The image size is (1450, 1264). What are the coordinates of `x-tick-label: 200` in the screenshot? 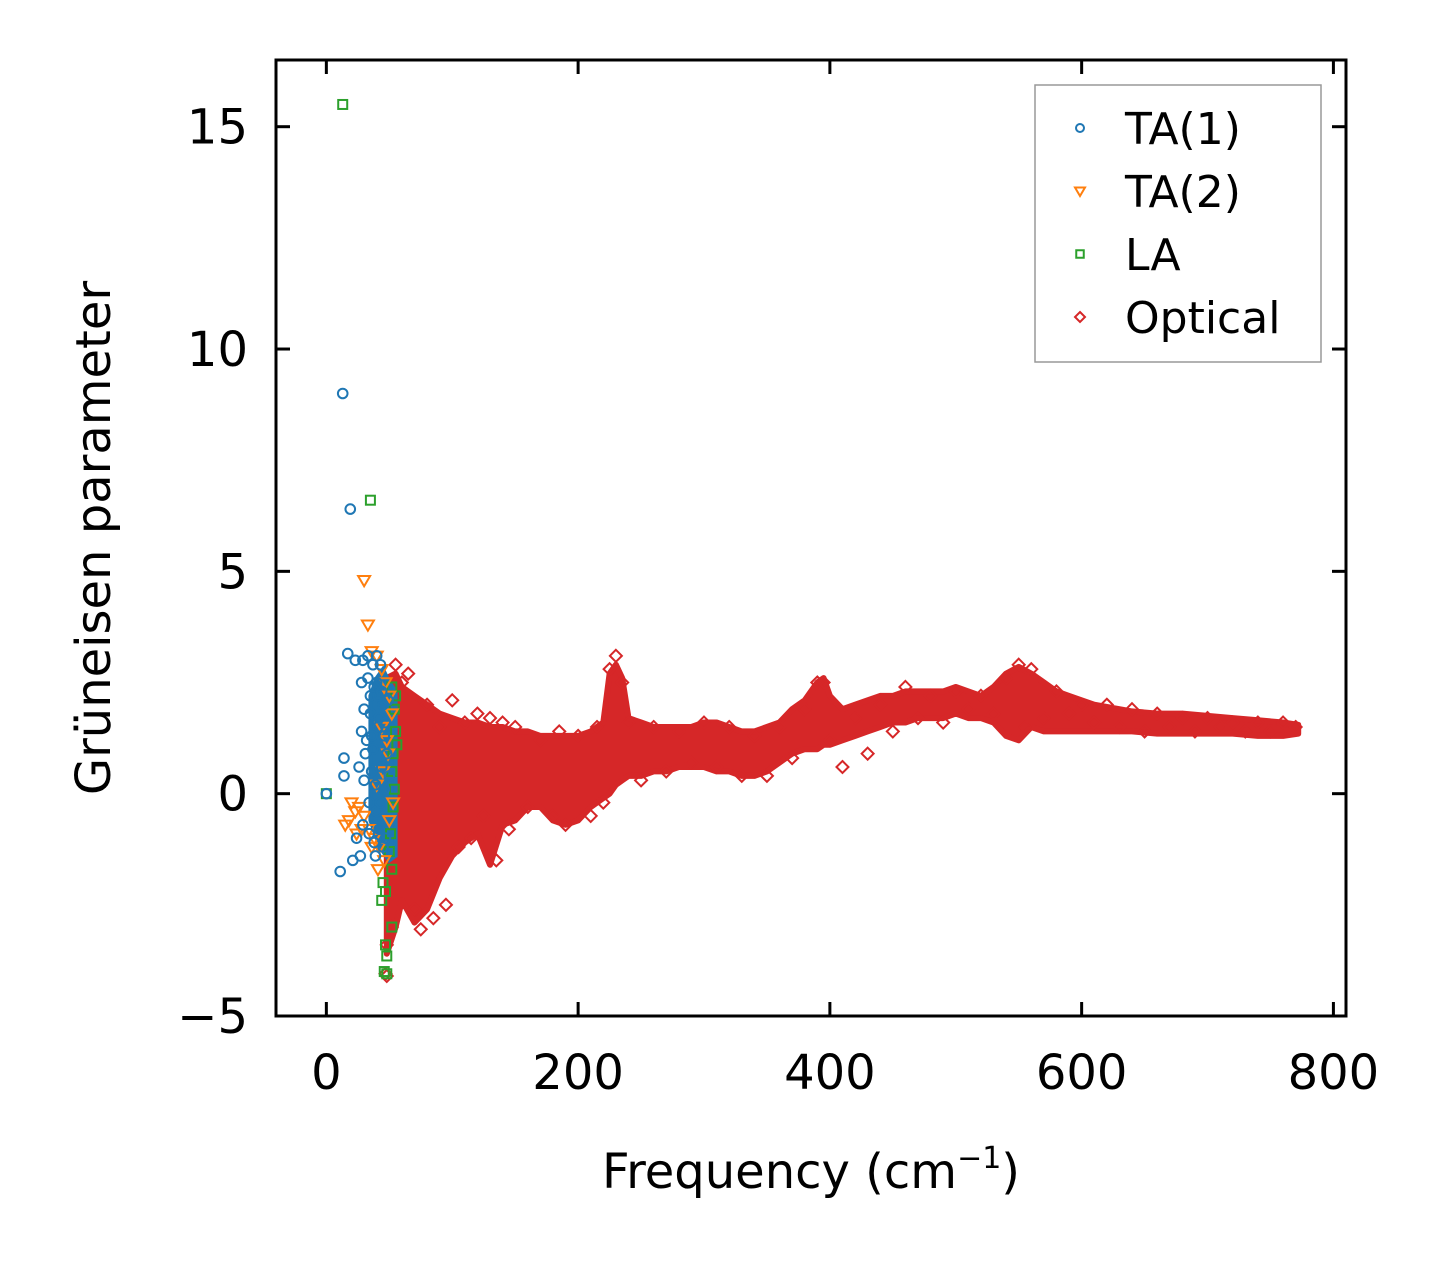 It's located at (578, 1073).